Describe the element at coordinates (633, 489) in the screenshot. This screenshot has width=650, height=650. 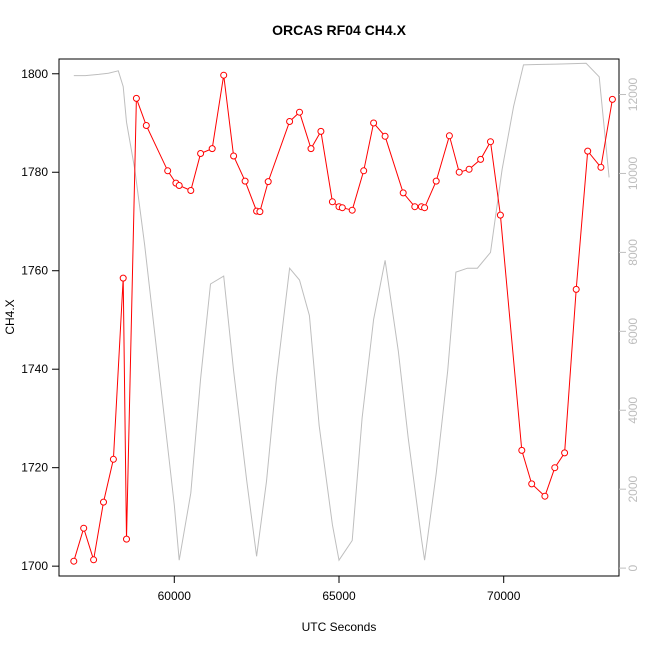
I see `y2-tick-label: 2000` at that location.